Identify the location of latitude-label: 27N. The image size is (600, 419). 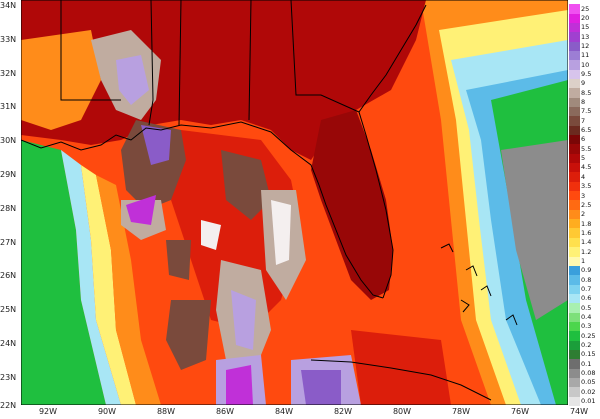
(8, 242).